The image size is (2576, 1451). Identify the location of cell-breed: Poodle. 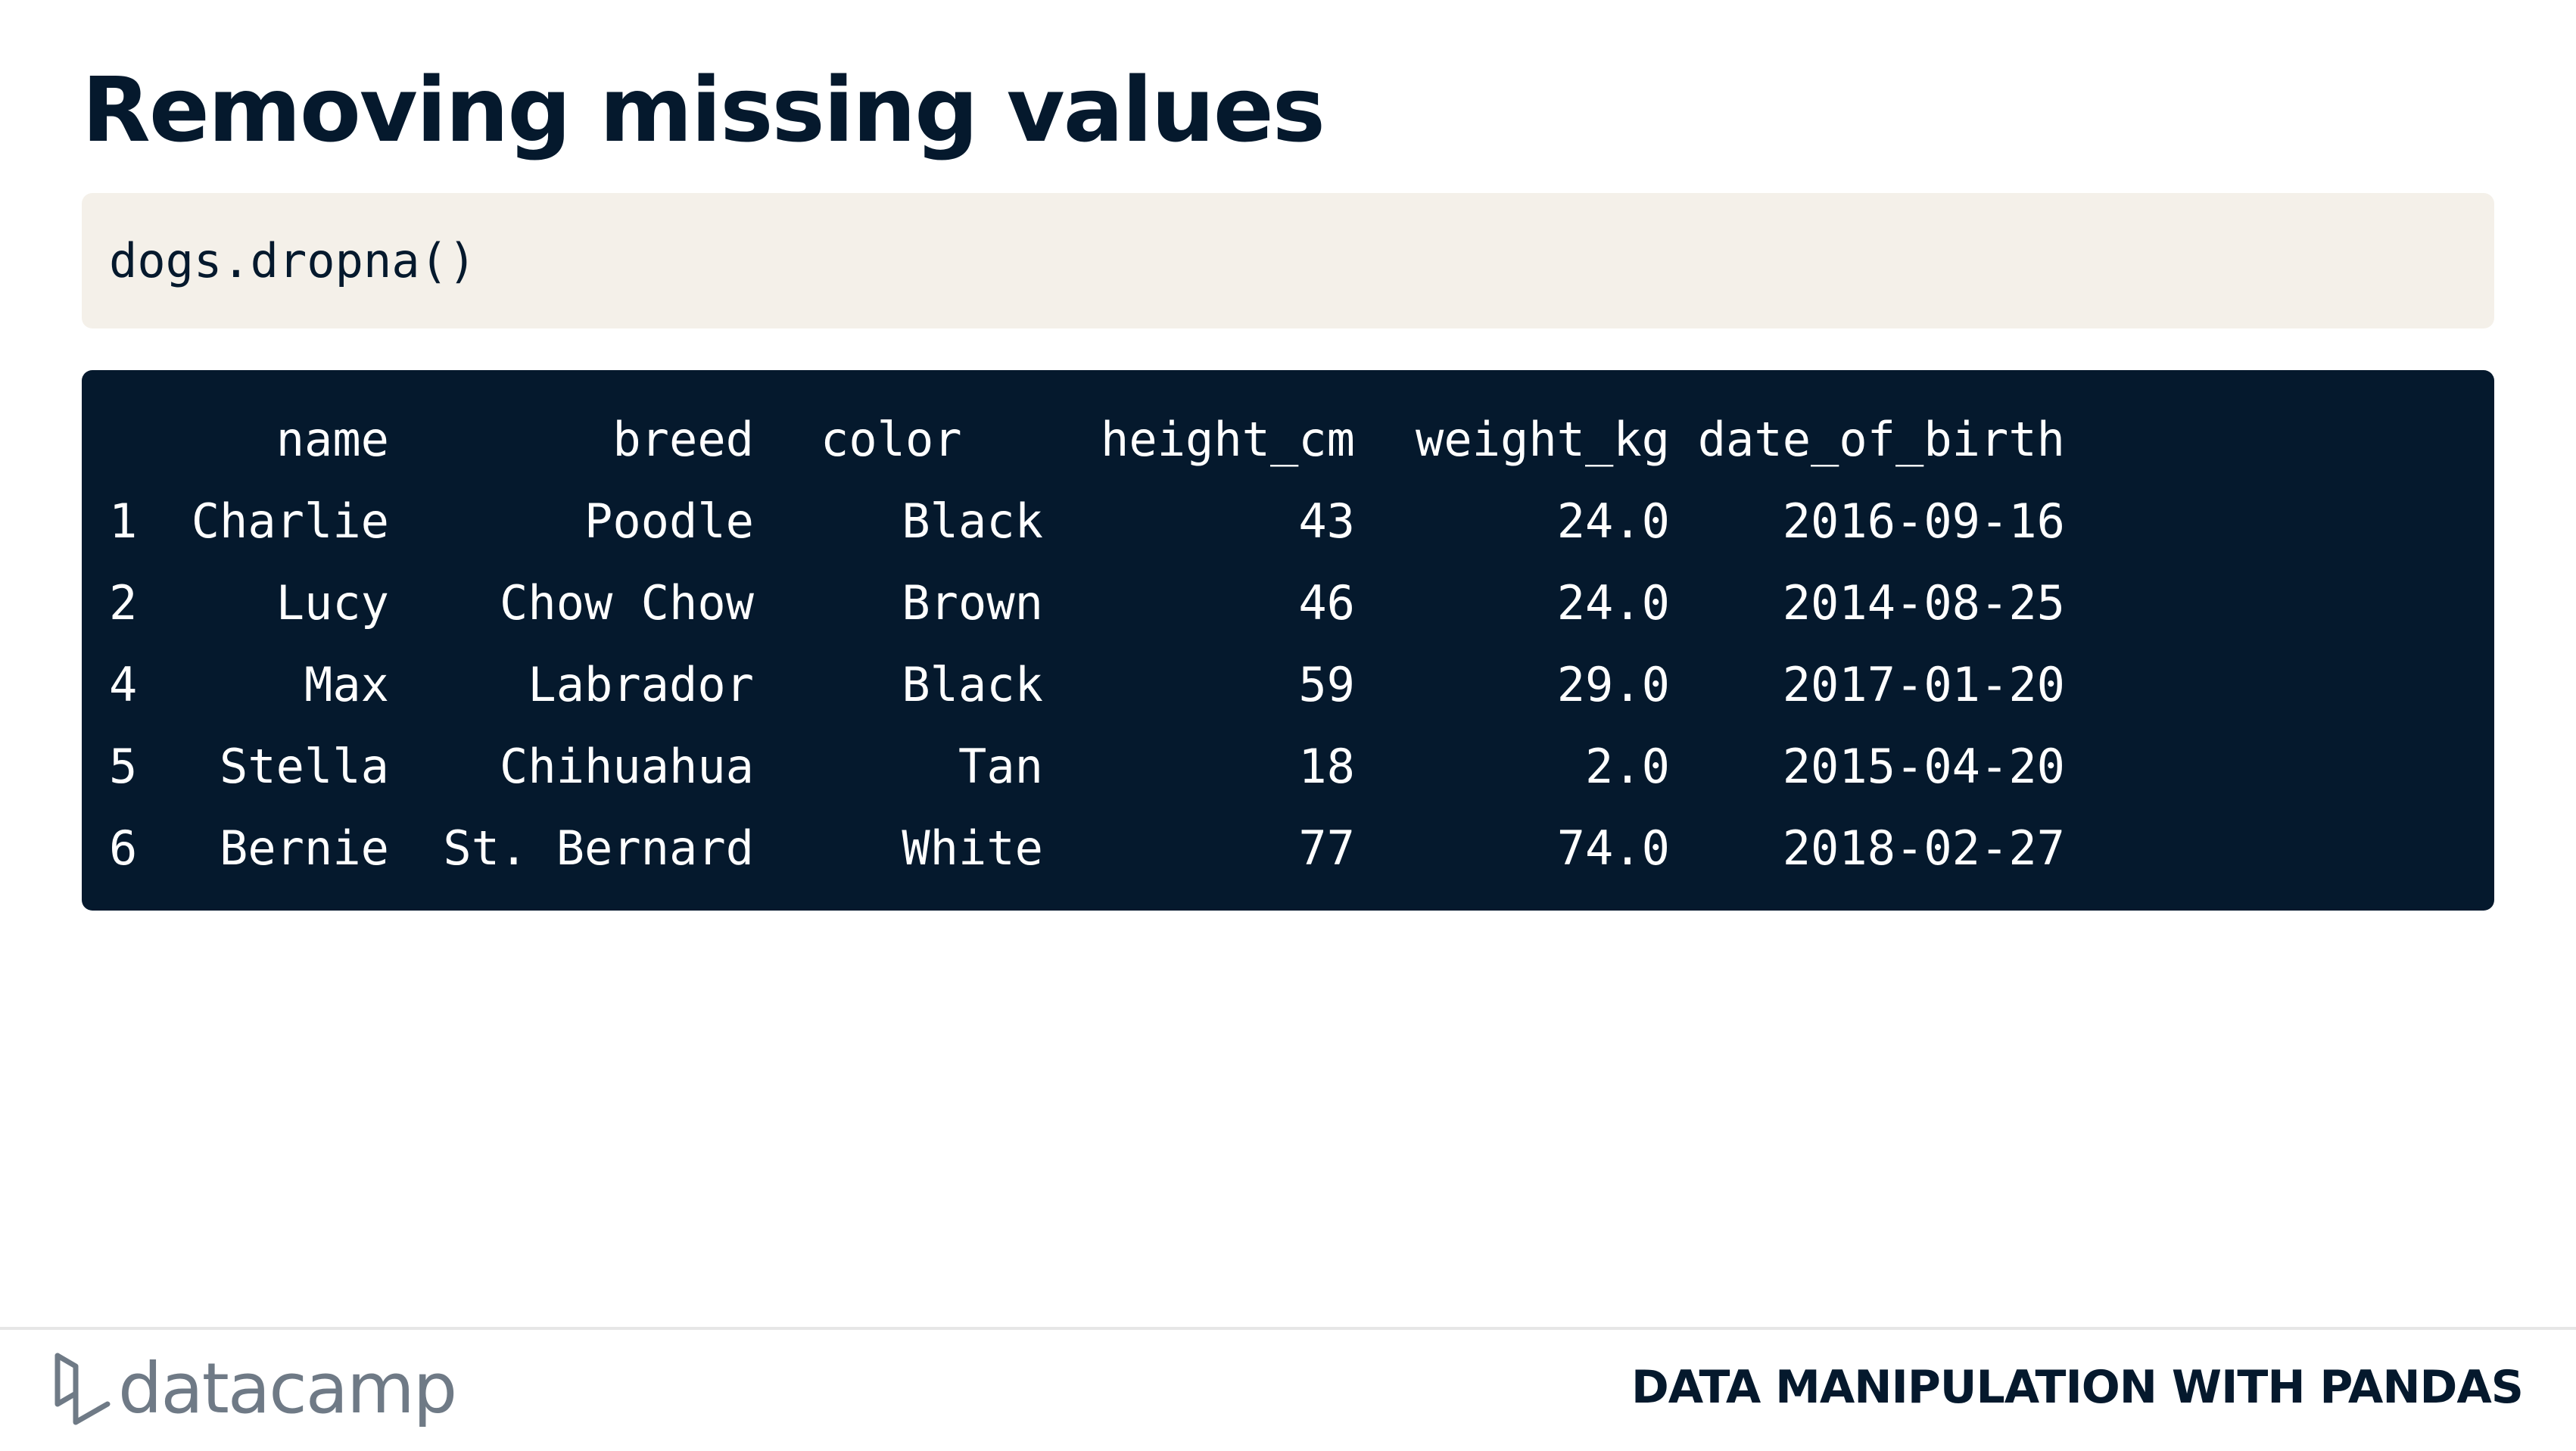
(669, 521).